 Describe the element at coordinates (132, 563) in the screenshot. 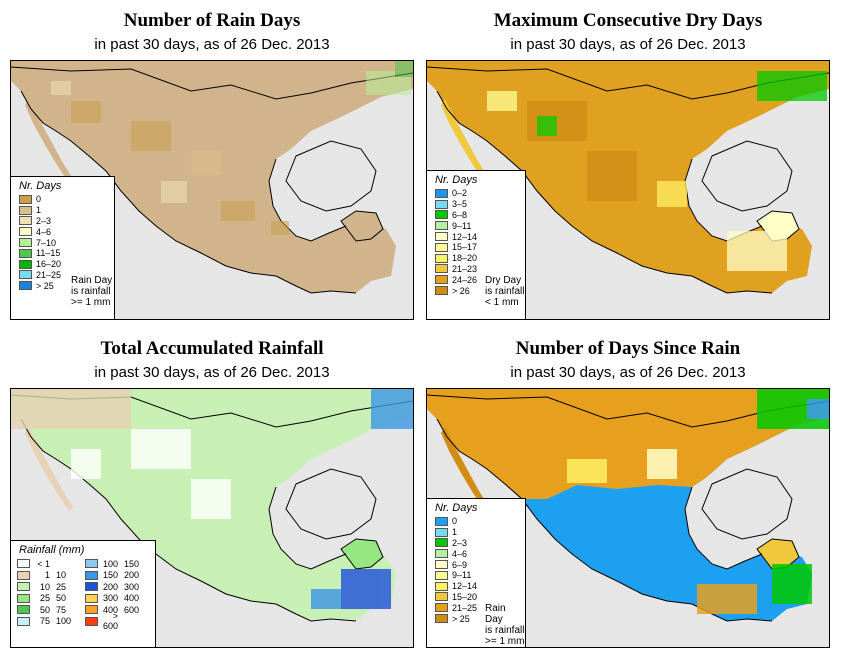

I see `legend-hi: 150` at that location.